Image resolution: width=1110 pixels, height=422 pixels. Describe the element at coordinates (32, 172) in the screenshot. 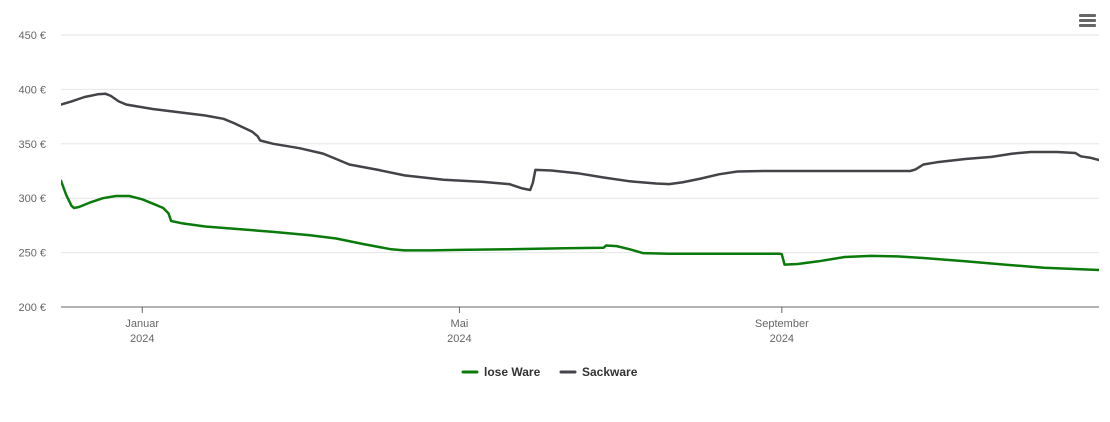

I see `y-axis-ticks: 200 € 250 € 300 € 350 € 400 € 450 €` at that location.